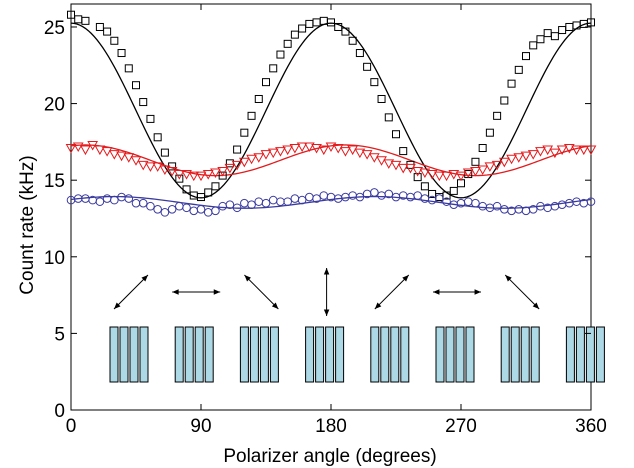 The image size is (634, 468). What do you see at coordinates (331, 426) in the screenshot?
I see `x-tick-label: 180` at bounding box center [331, 426].